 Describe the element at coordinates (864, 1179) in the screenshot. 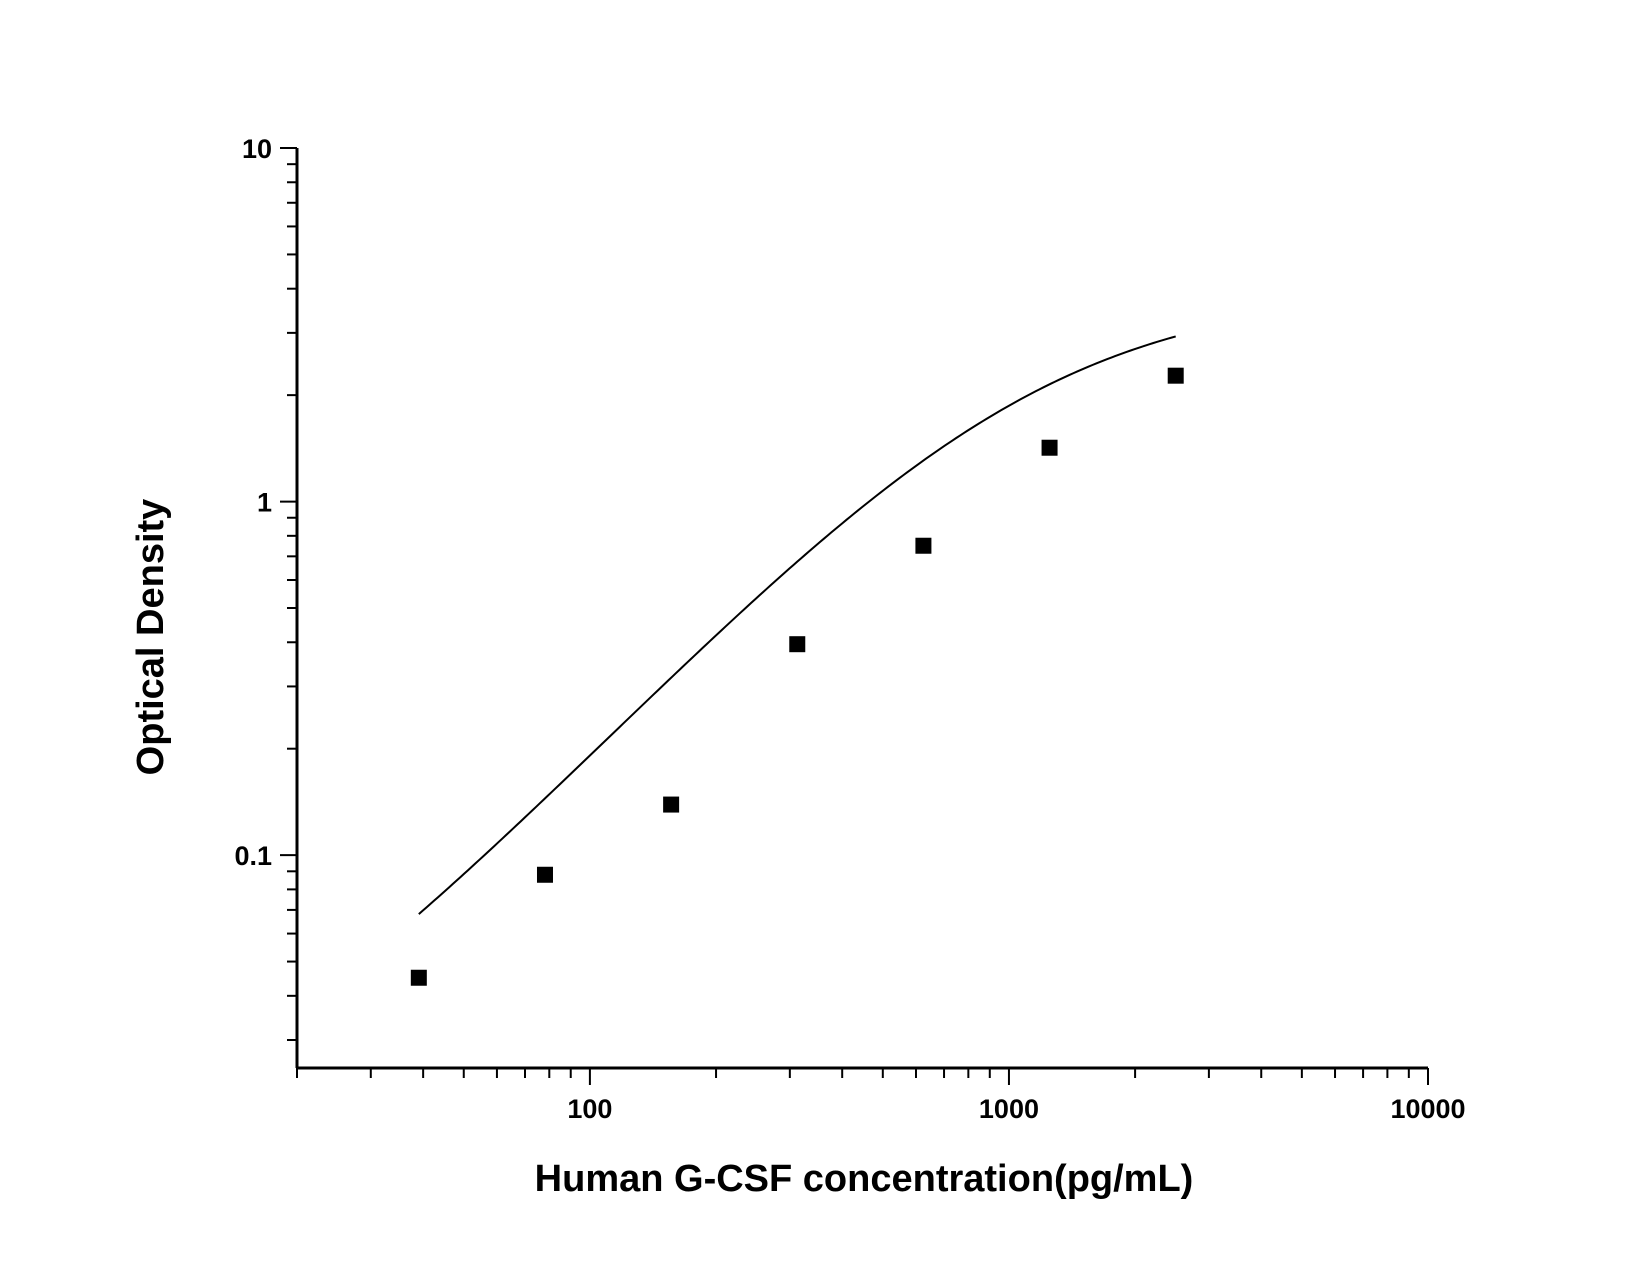

I see `x-axis-title: Human G-CSF concentration(pg/mL)` at that location.